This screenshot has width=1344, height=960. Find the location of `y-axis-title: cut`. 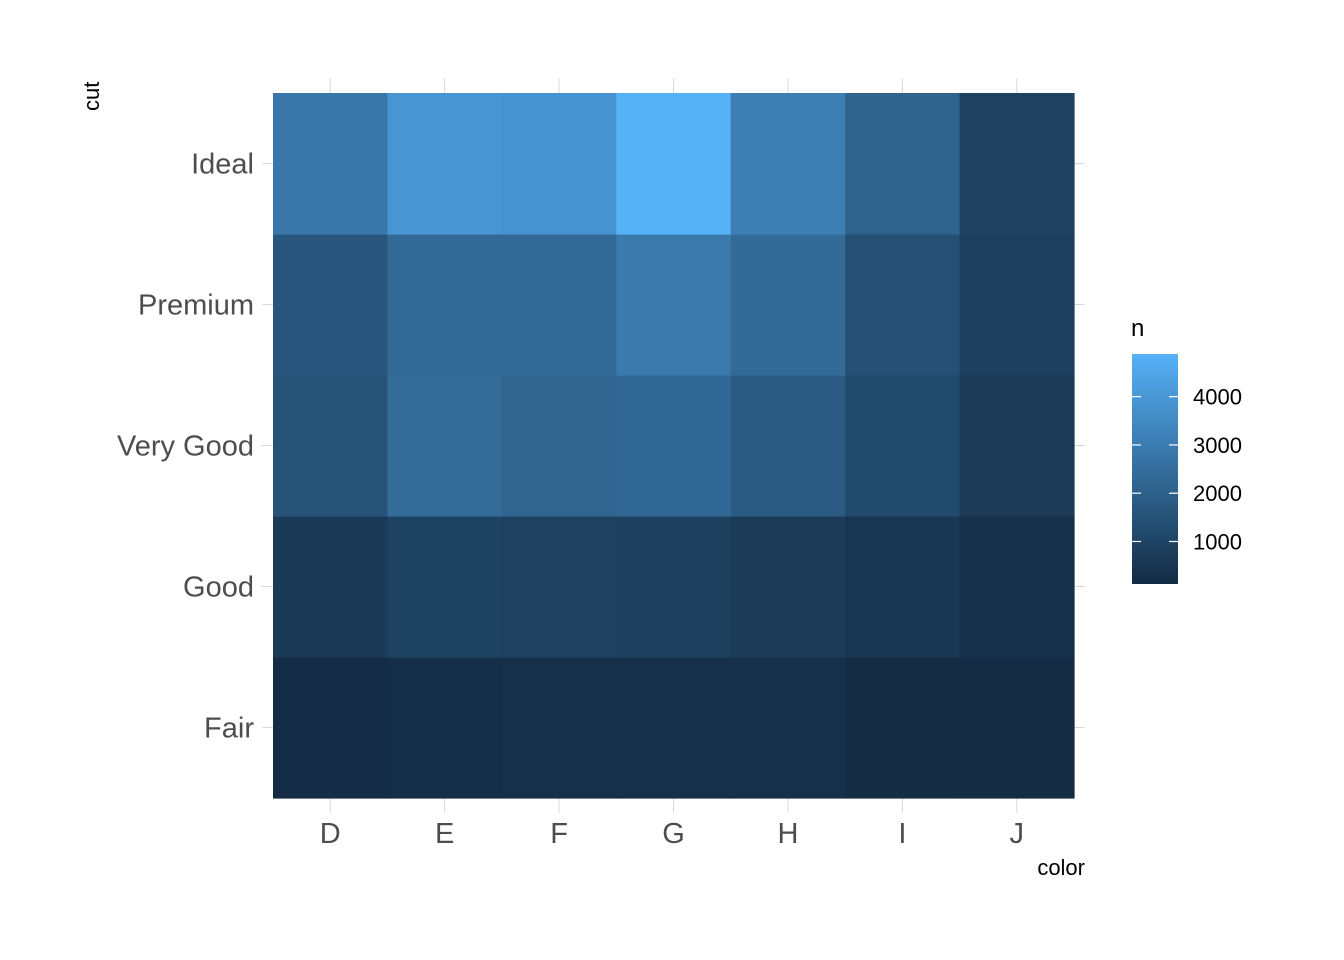

y-axis-title: cut is located at coordinates (91, 96).